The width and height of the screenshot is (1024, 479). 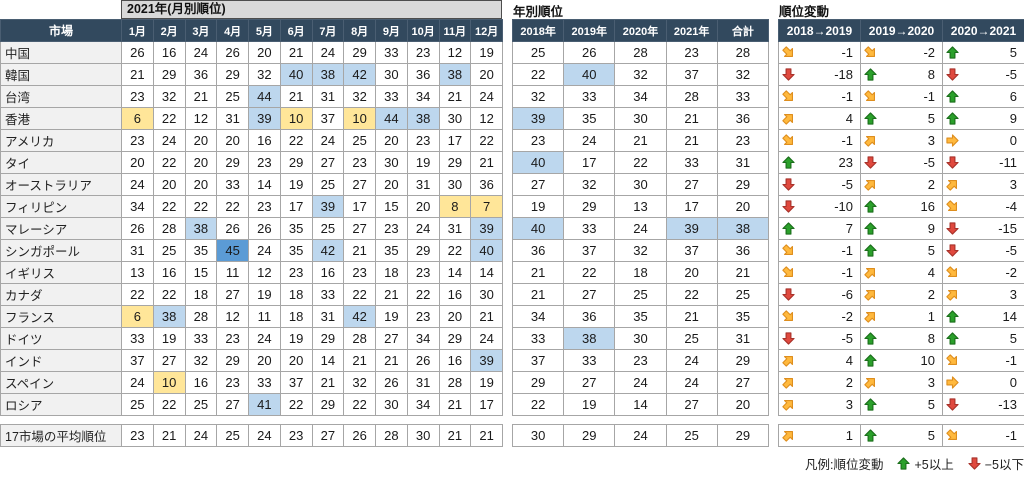 What do you see at coordinates (251, 382) in the screenshot?
I see `market-row: スペイン 24 10 16 23 33 37 21 32 26 31 28 19` at bounding box center [251, 382].